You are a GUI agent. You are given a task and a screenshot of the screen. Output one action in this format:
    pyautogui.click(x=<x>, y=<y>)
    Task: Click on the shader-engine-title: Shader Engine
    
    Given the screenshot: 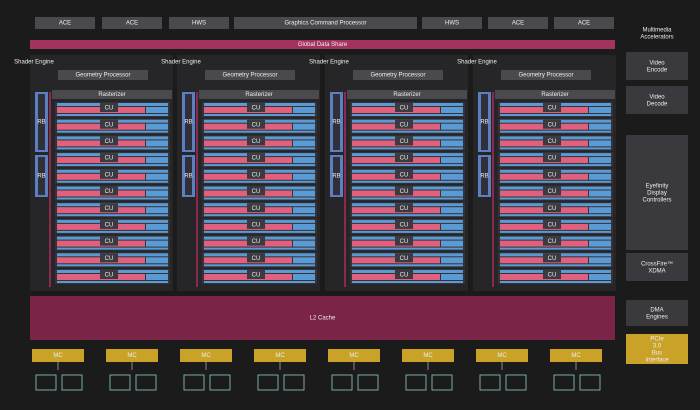 What is the action you would take?
    pyautogui.click(x=181, y=63)
    